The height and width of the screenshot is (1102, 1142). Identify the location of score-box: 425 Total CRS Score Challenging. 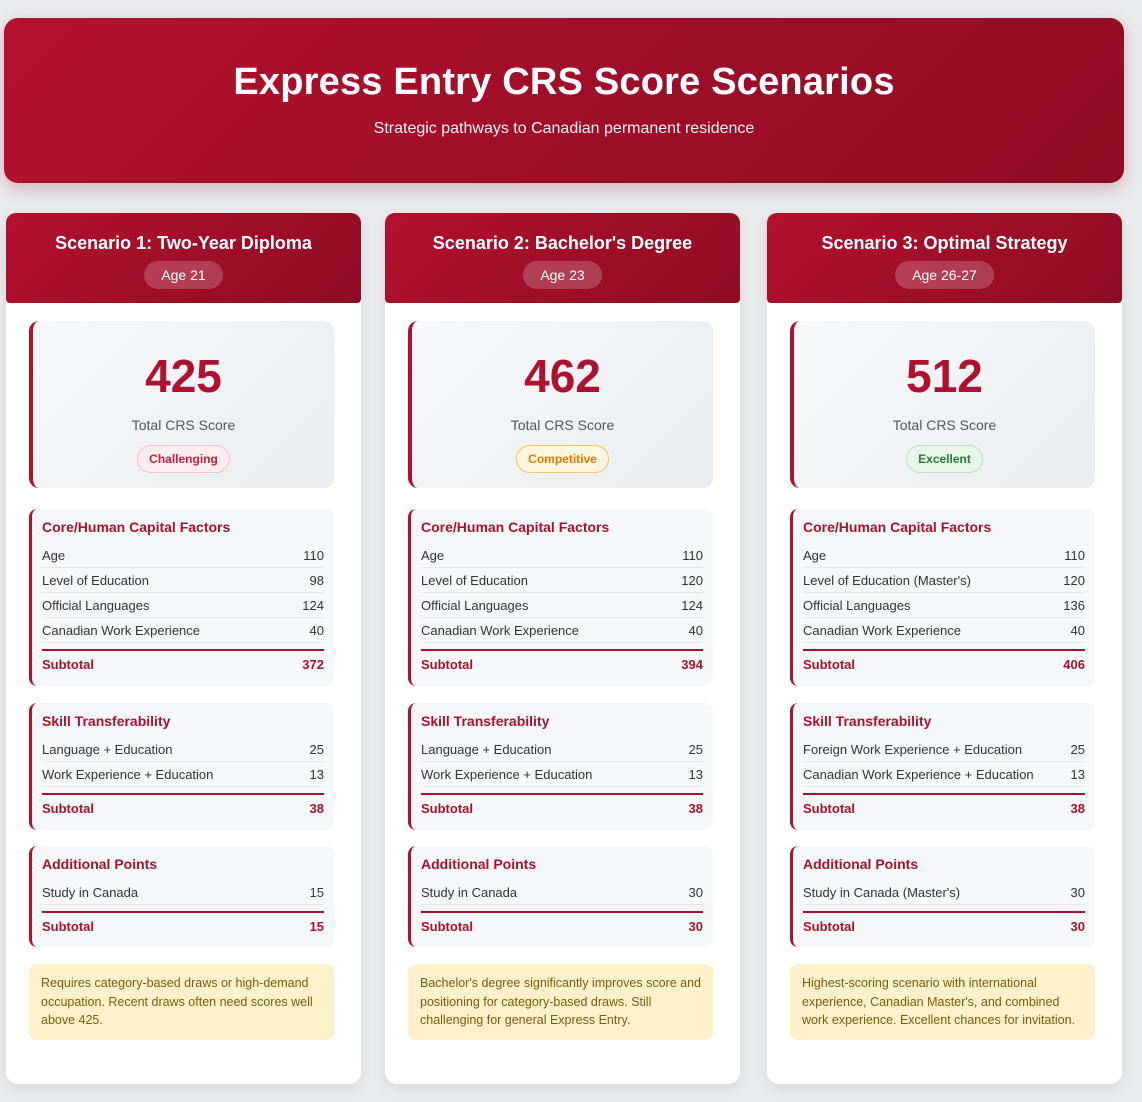
(181, 404).